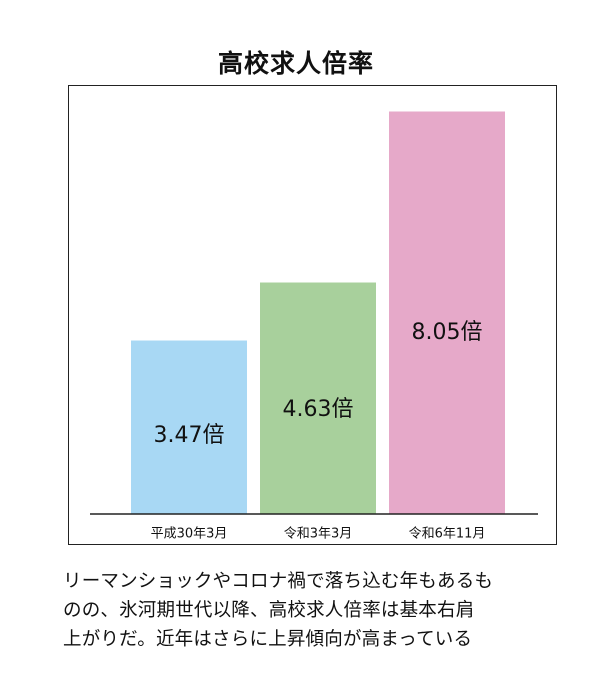  I want to click on bar-value-label: 4.63倍, so click(318, 409).